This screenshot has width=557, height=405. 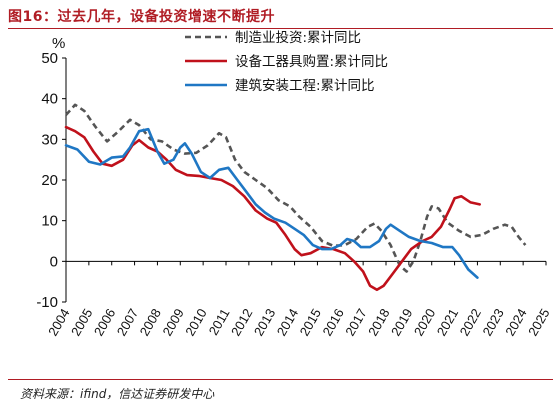 I want to click on x-tick-label: 2022, so click(x=470, y=322).